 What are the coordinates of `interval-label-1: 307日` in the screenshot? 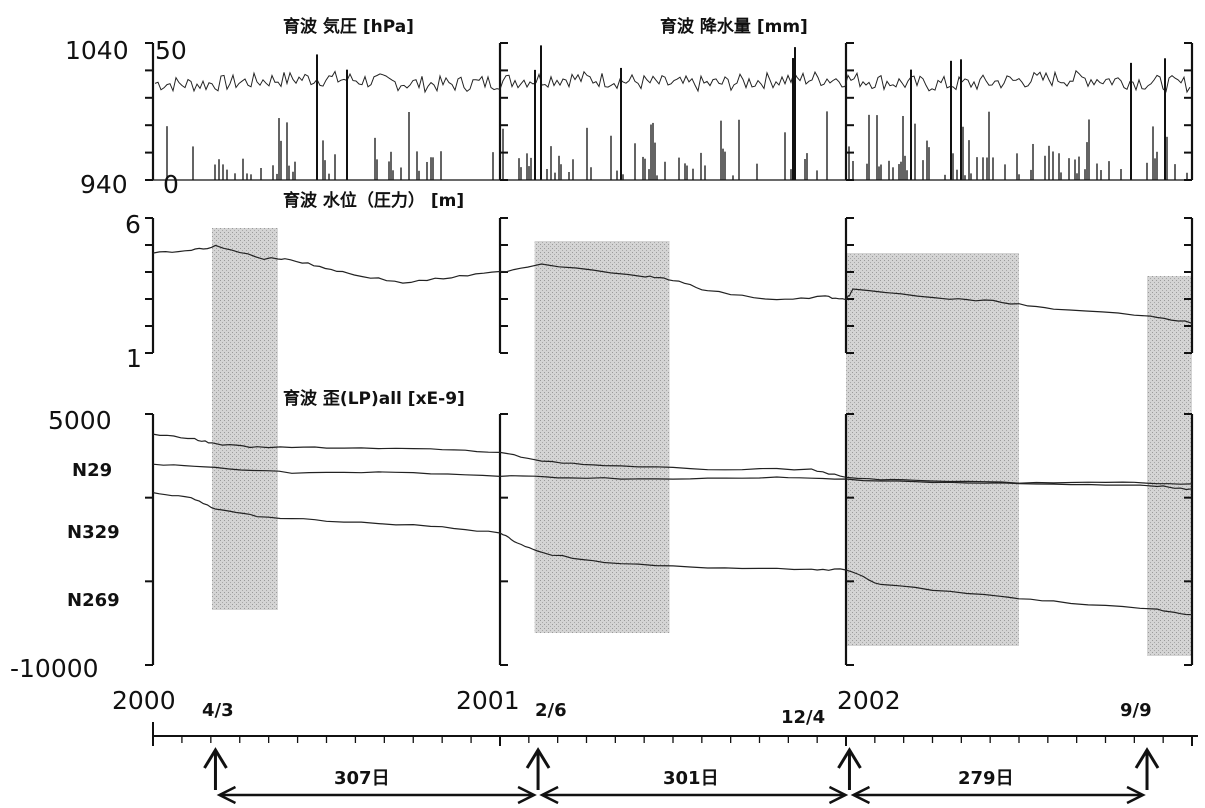 It's located at (362, 778).